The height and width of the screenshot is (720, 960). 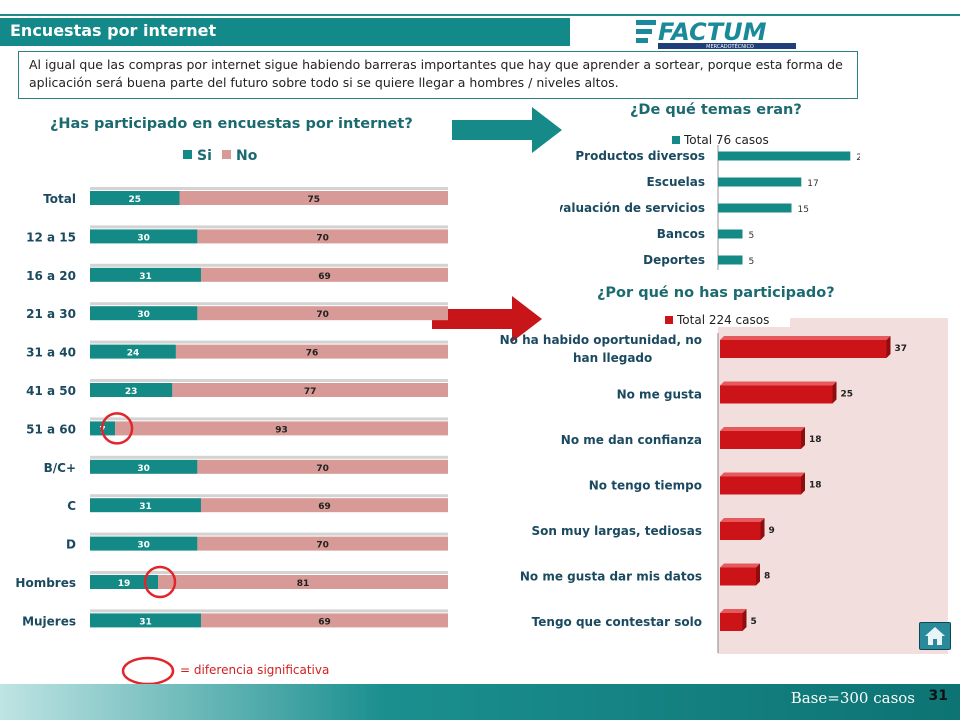 I want to click on top-rule, so click(x=480, y=15).